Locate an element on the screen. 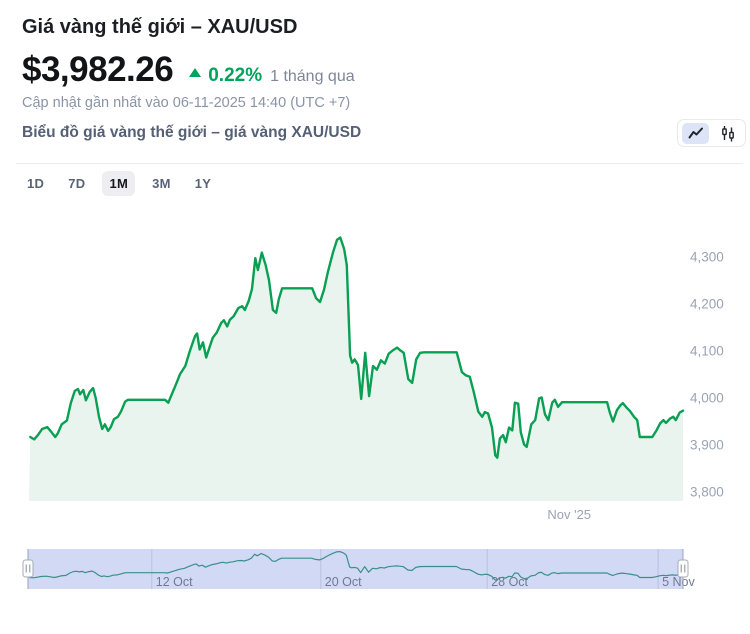 The image size is (750, 634). chart-type-toggle is located at coordinates (711, 133).